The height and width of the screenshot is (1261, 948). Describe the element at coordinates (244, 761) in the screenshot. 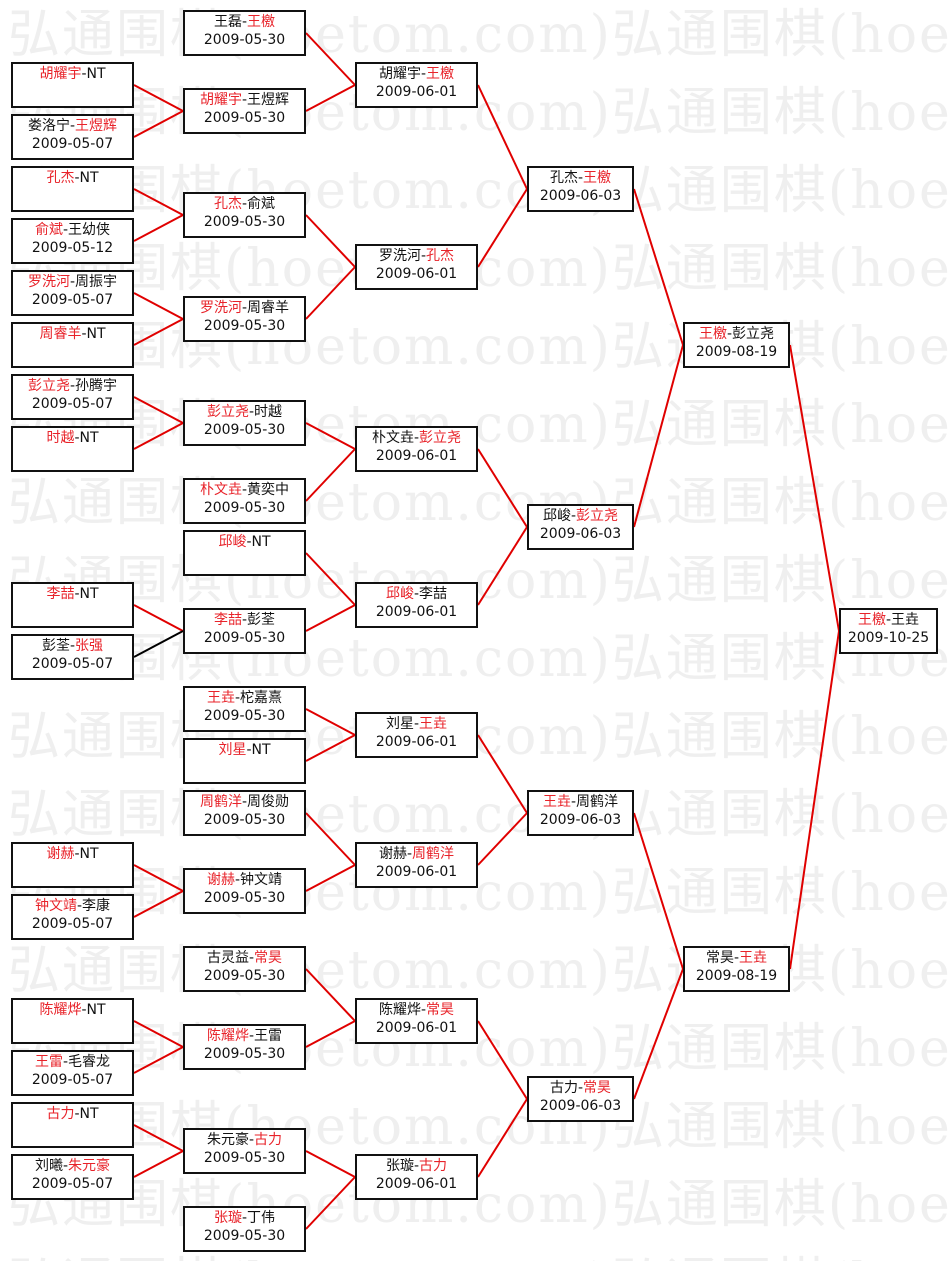

I see `match-box: 刘星-NT` at that location.